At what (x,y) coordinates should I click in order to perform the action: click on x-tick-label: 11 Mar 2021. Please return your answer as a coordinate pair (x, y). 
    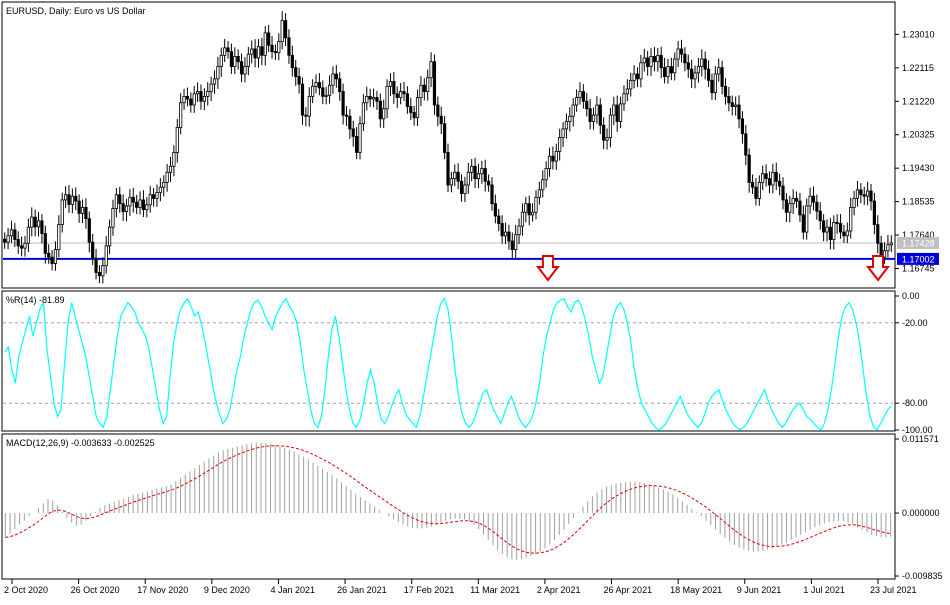
    Looking at the image, I should click on (495, 590).